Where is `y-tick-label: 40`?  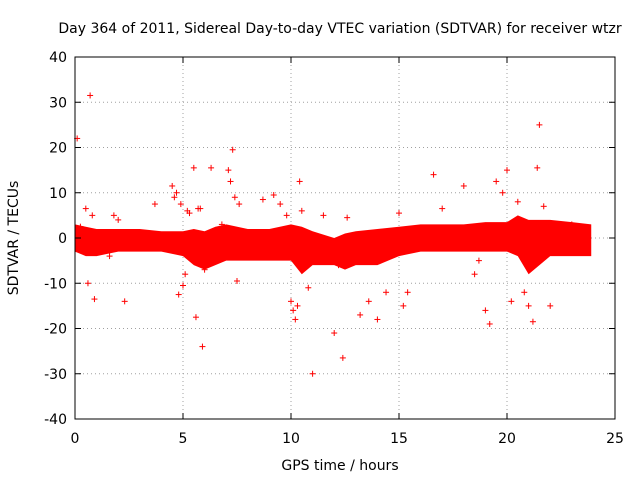 y-tick-label: 40 is located at coordinates (58, 58).